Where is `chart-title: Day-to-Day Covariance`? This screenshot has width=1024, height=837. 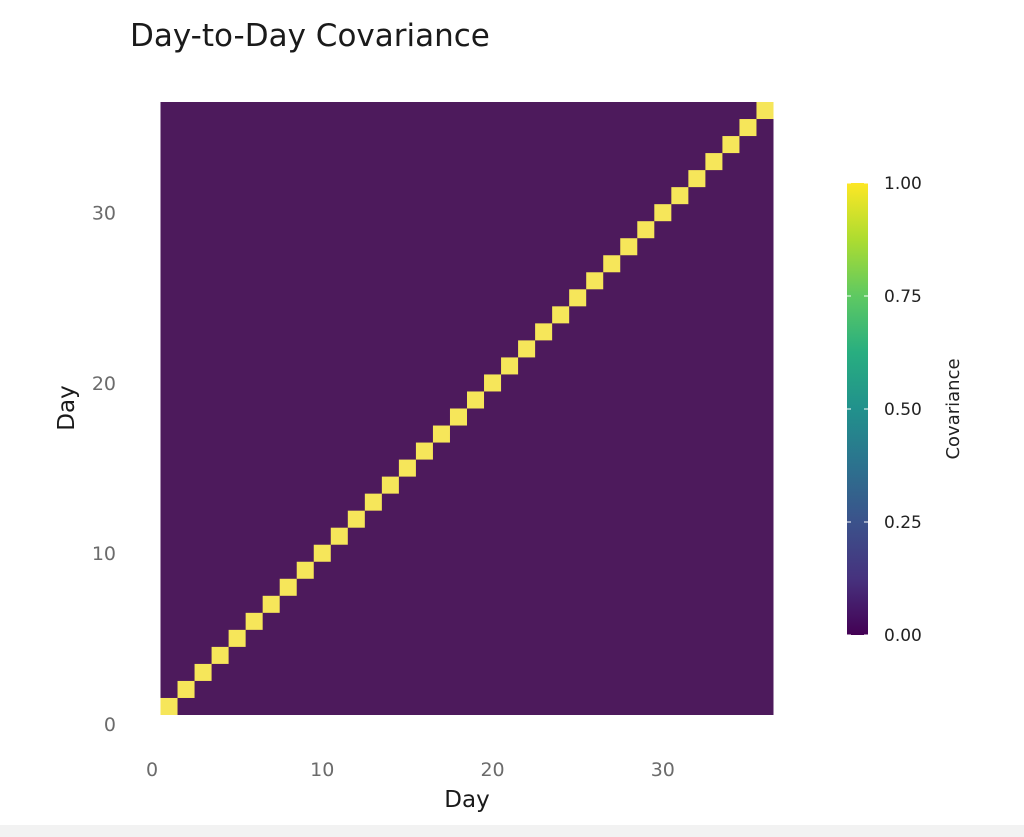
chart-title: Day-to-Day Covariance is located at coordinates (310, 36).